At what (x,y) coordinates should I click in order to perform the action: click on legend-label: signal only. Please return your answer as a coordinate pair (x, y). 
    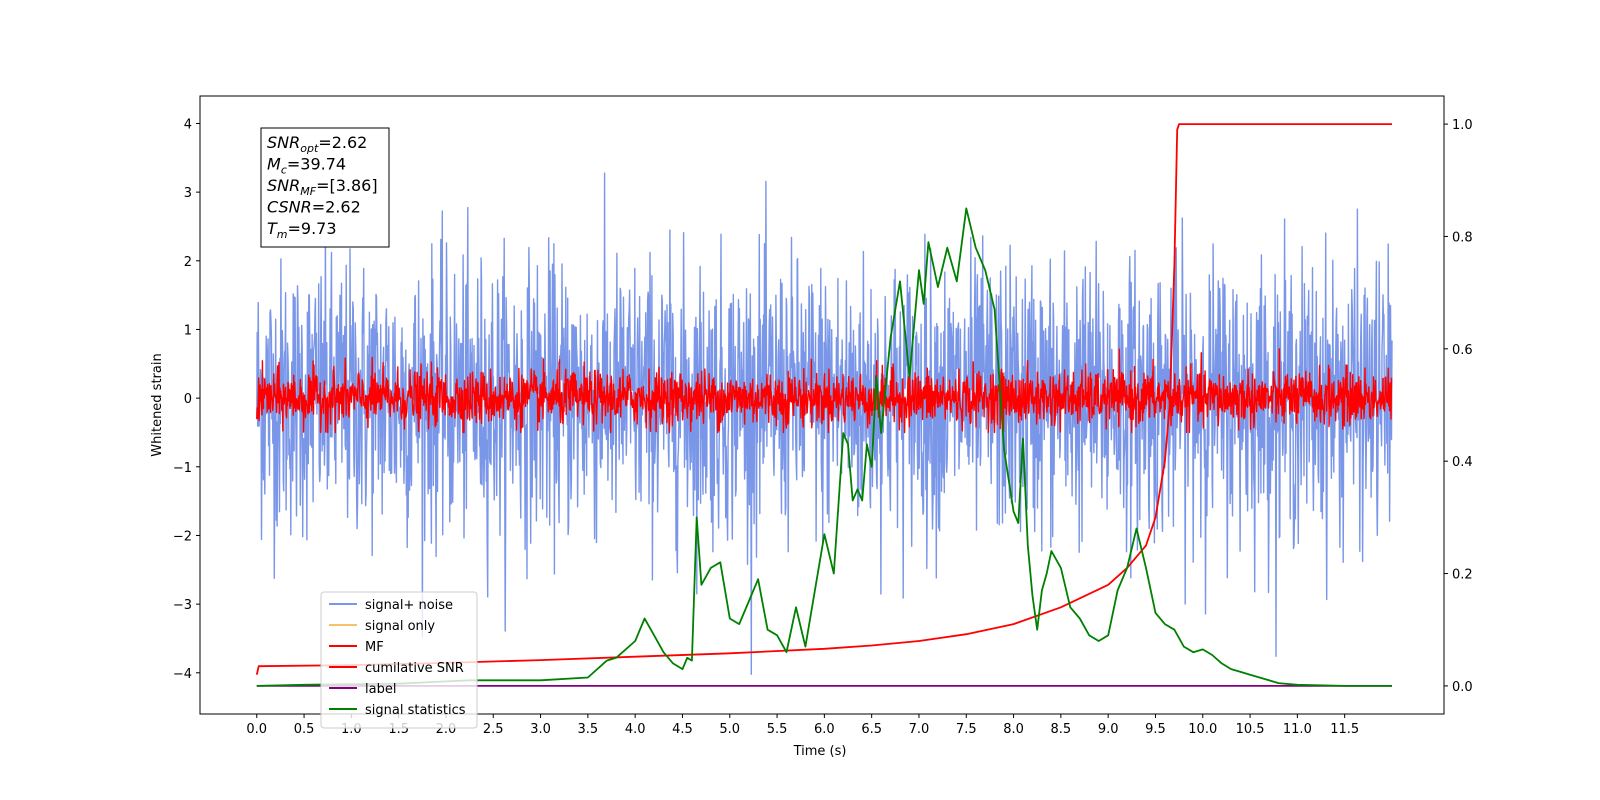
    Looking at the image, I should click on (400, 626).